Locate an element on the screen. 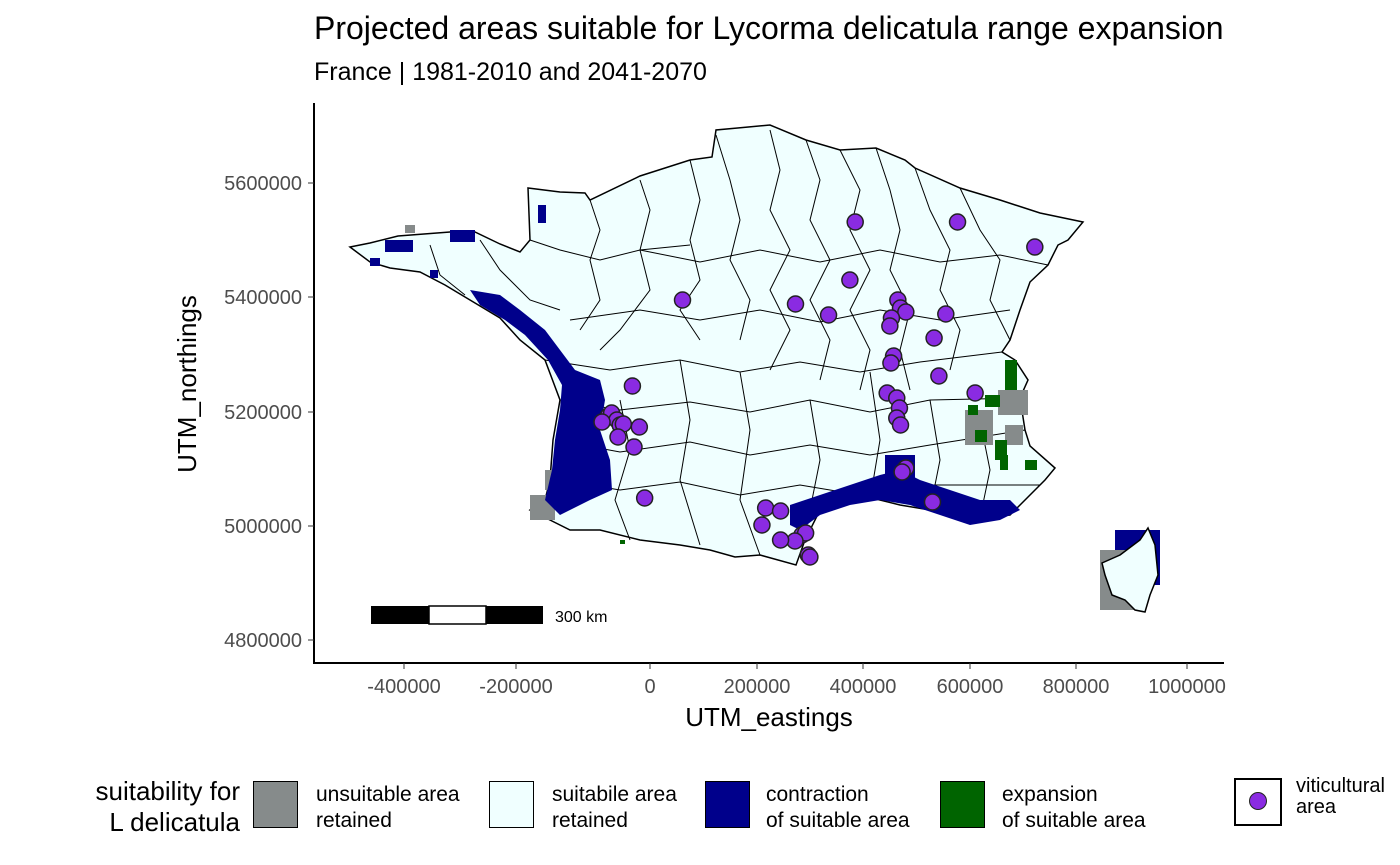 This screenshot has width=1400, height=865. viticultural-points is located at coordinates (818, 389).